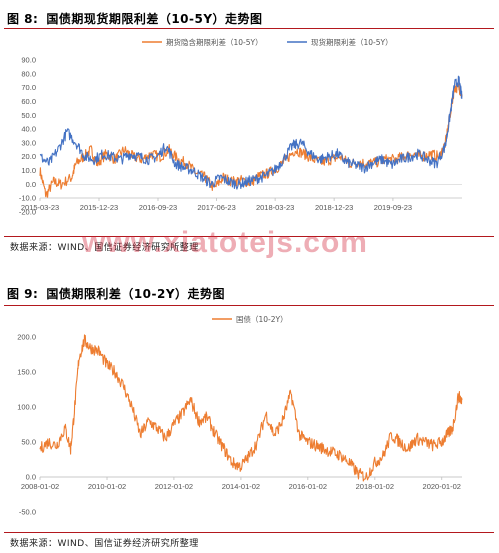  I want to click on y-tick-label: 150.0, so click(26, 372).